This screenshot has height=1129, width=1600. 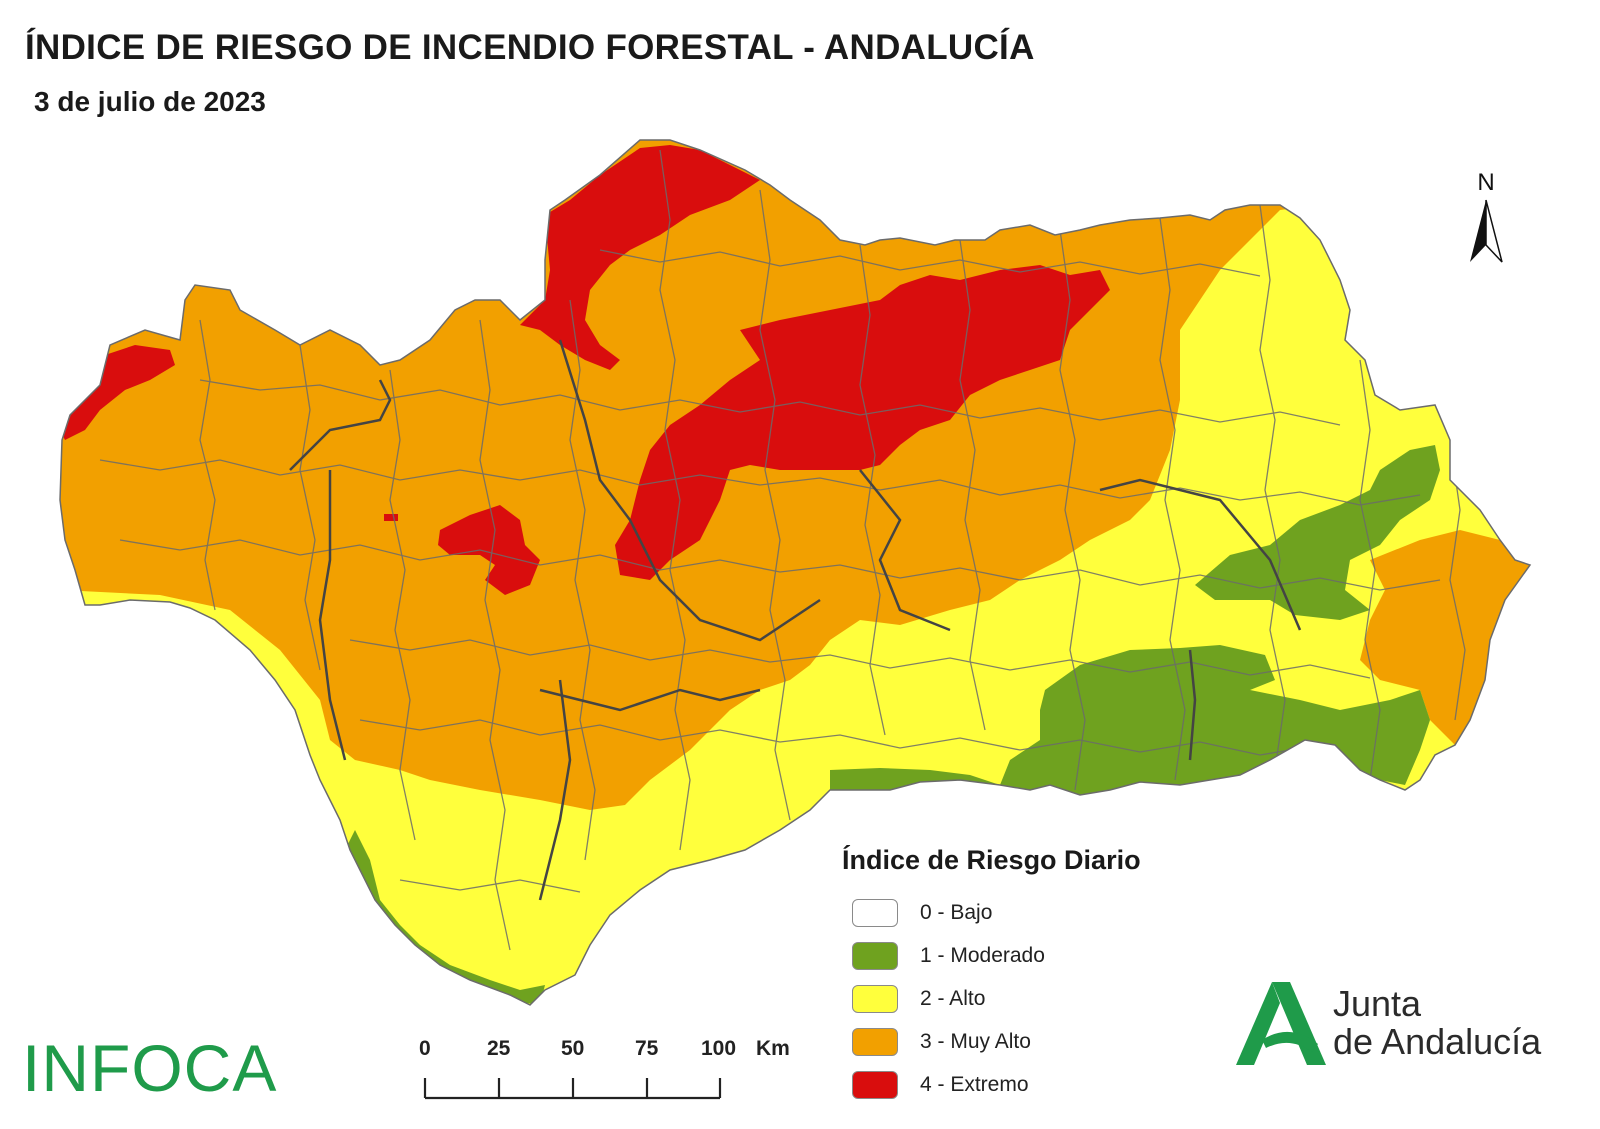 I want to click on legend-label-extremo: 4 - Extremo, so click(x=974, y=1084).